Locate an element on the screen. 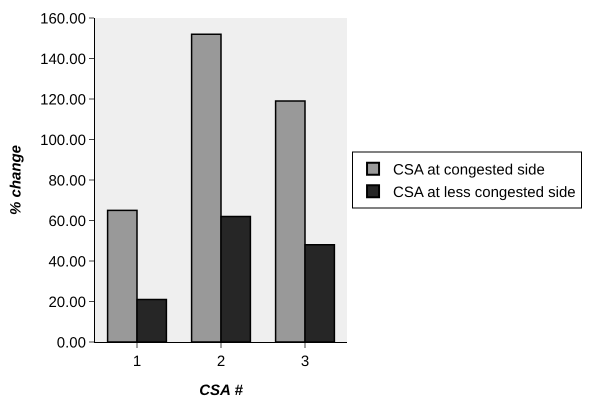  y-axis-title: % change is located at coordinates (15, 180).